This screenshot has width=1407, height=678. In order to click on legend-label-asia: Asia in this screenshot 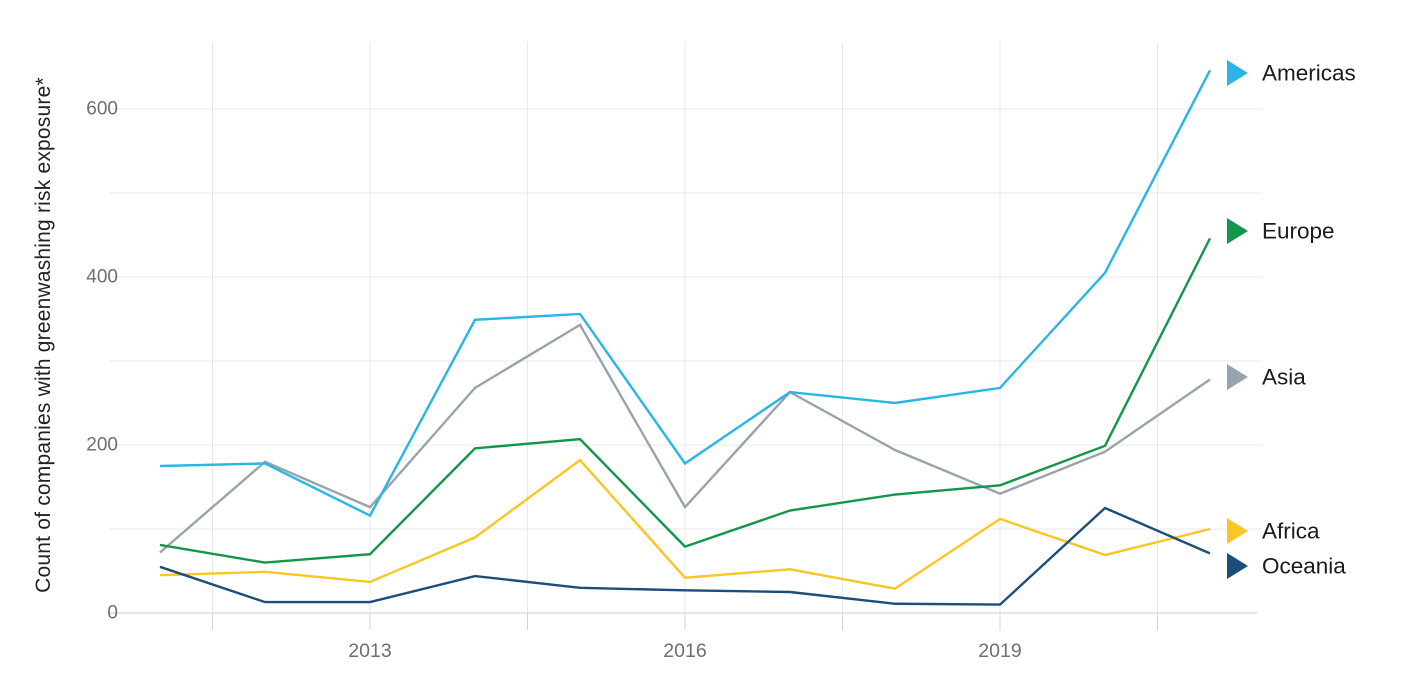, I will do `click(1284, 377)`.